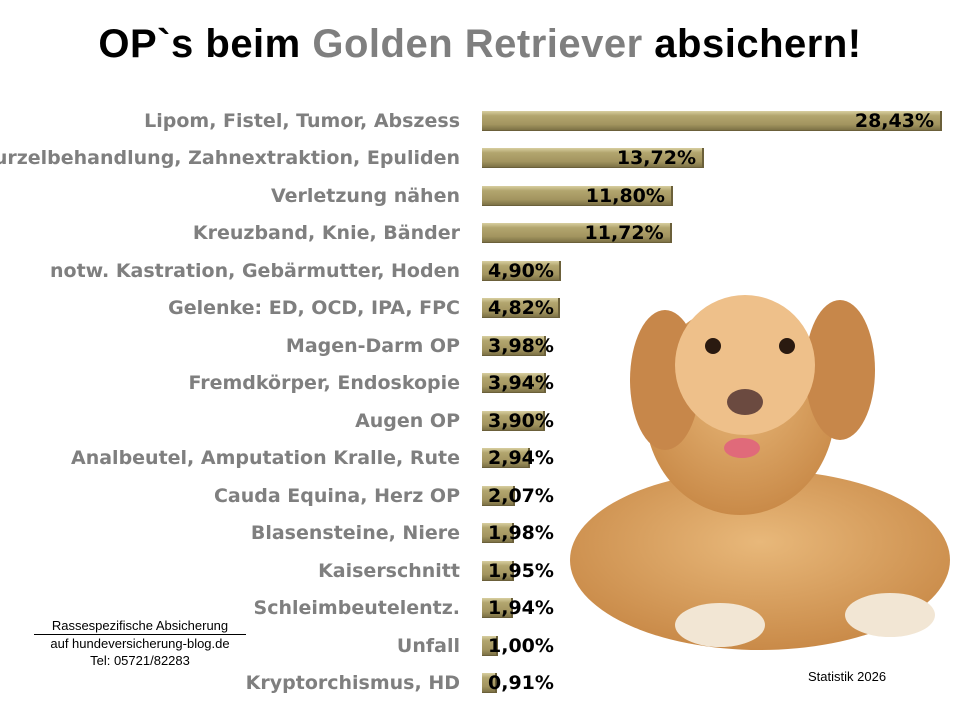 The width and height of the screenshot is (960, 720). I want to click on data-label: 4,82%, so click(521, 308).